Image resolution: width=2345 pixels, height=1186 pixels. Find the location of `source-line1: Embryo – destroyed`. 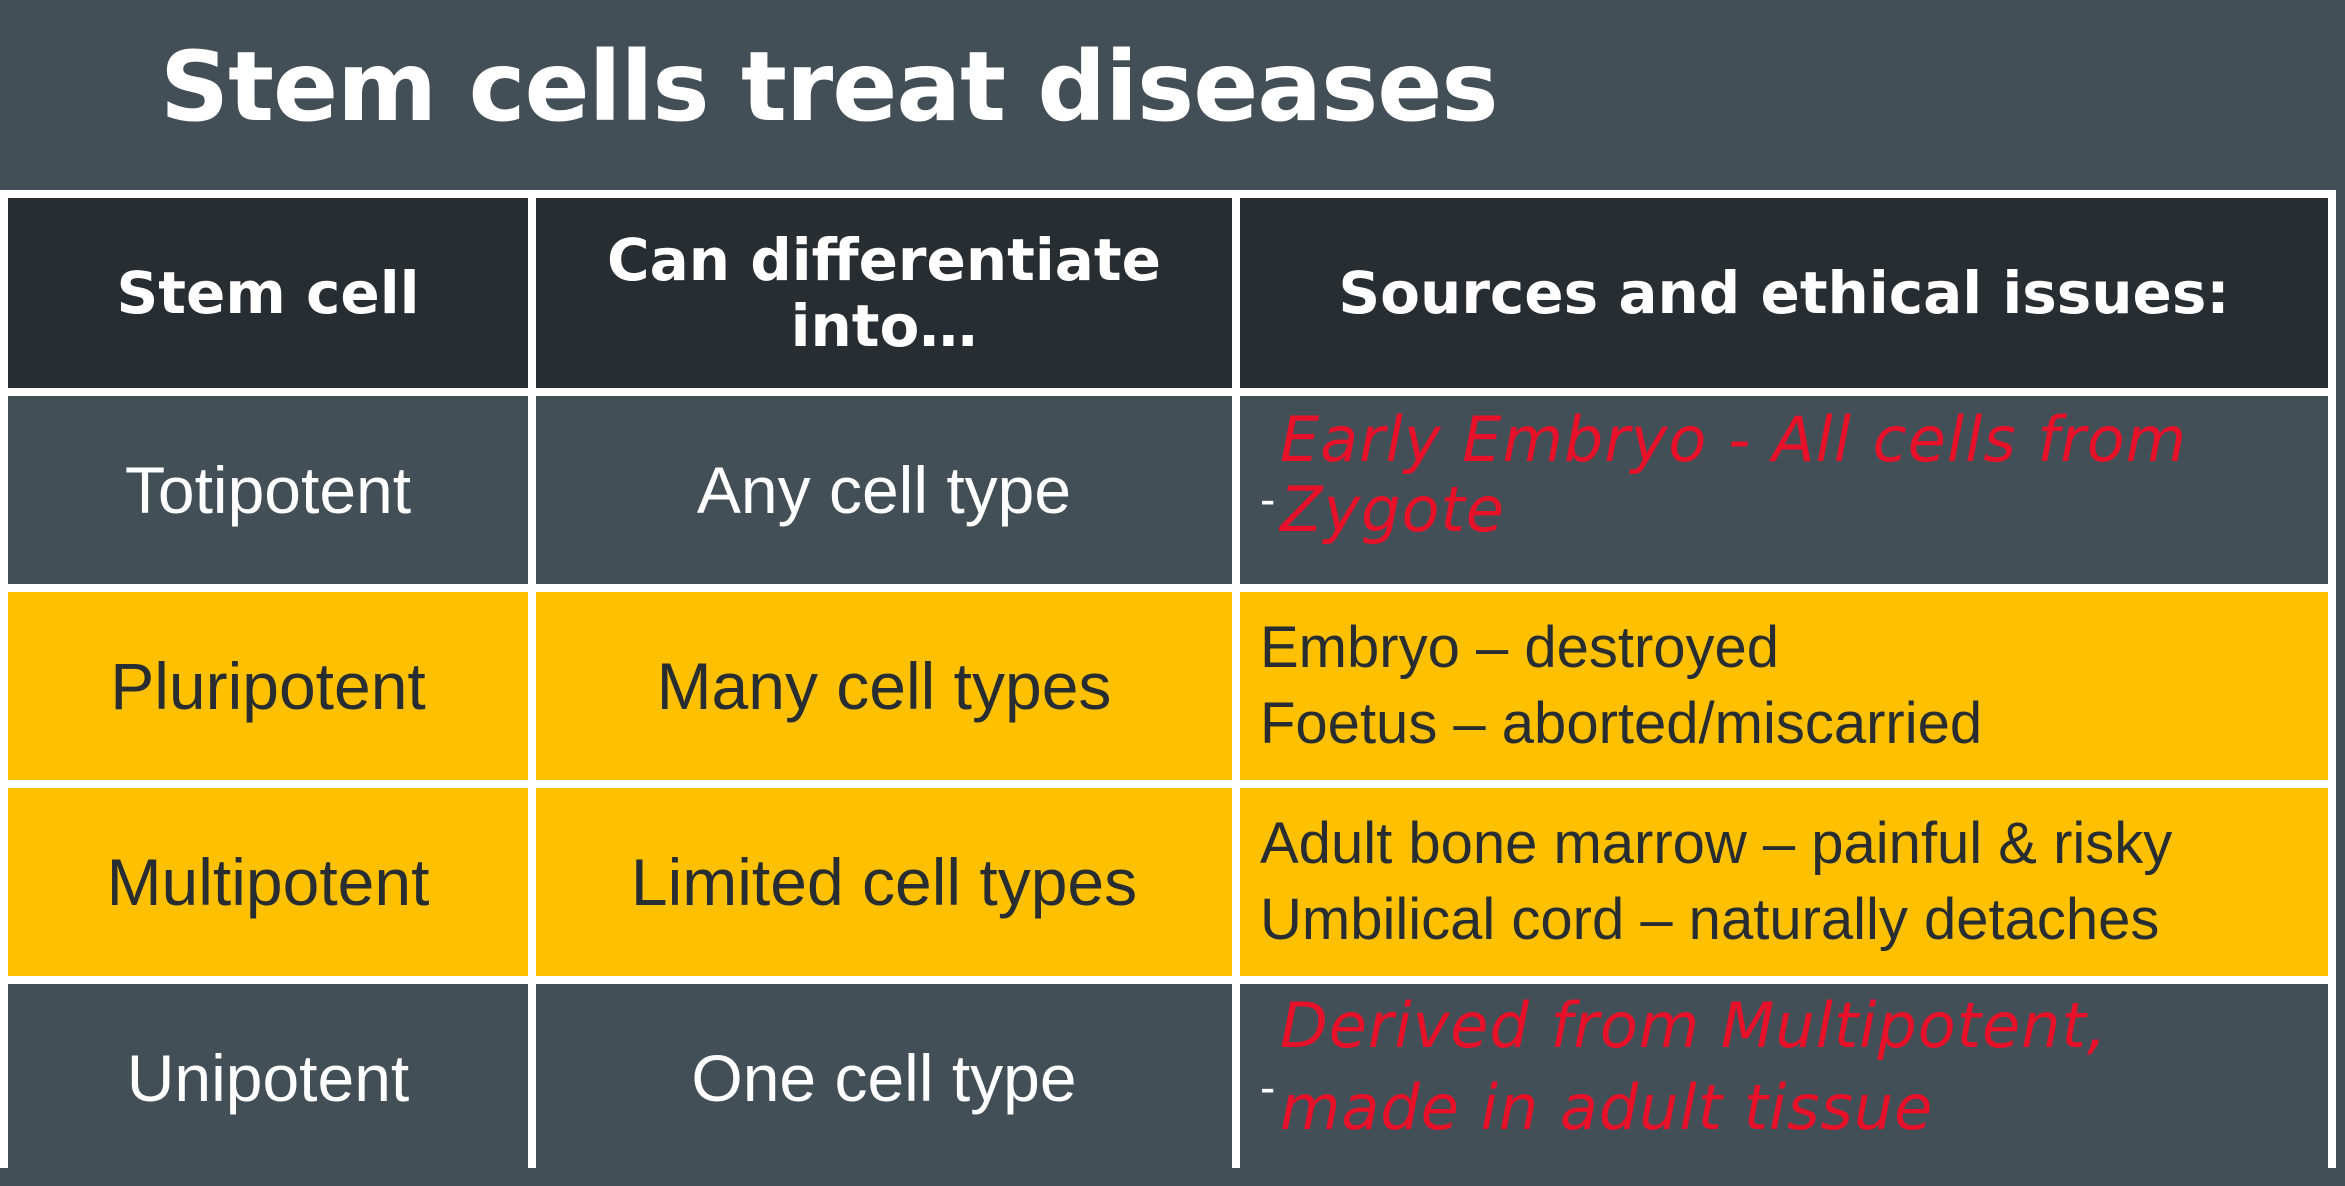

source-line1: Embryo – destroyed is located at coordinates (1520, 647).